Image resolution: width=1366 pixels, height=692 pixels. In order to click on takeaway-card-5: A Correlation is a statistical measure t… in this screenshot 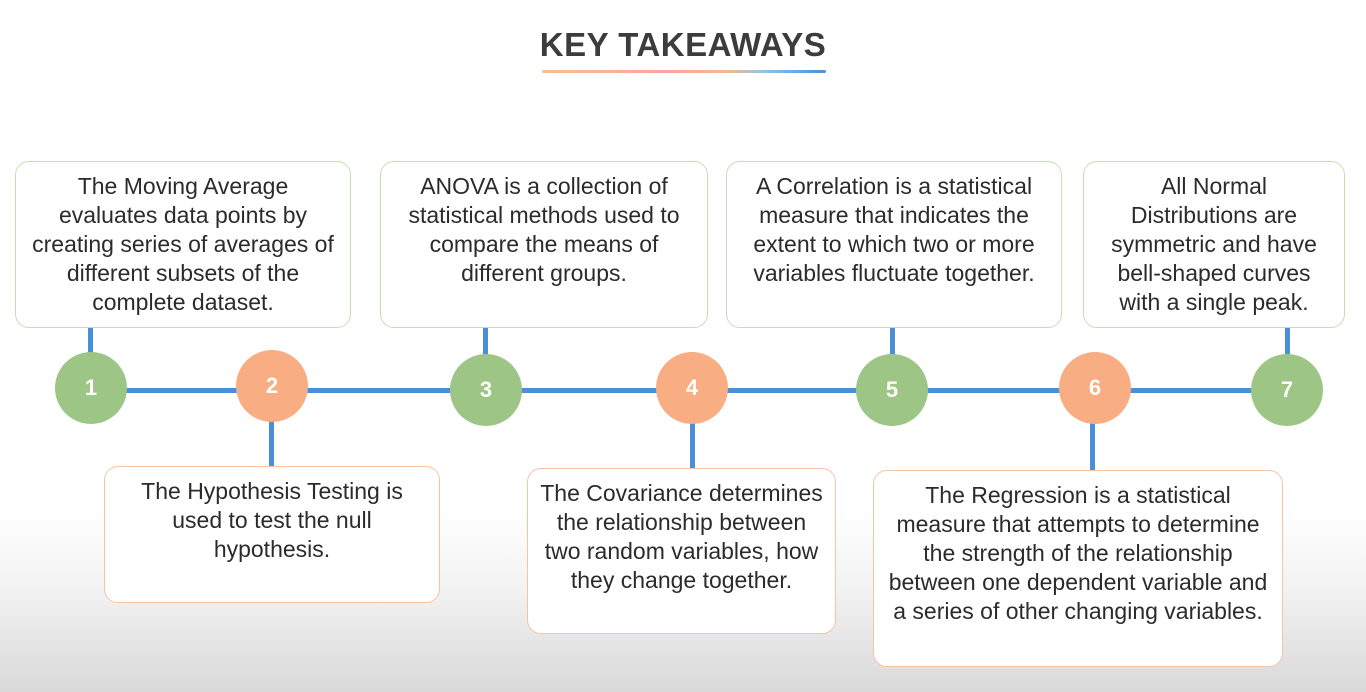, I will do `click(894, 244)`.